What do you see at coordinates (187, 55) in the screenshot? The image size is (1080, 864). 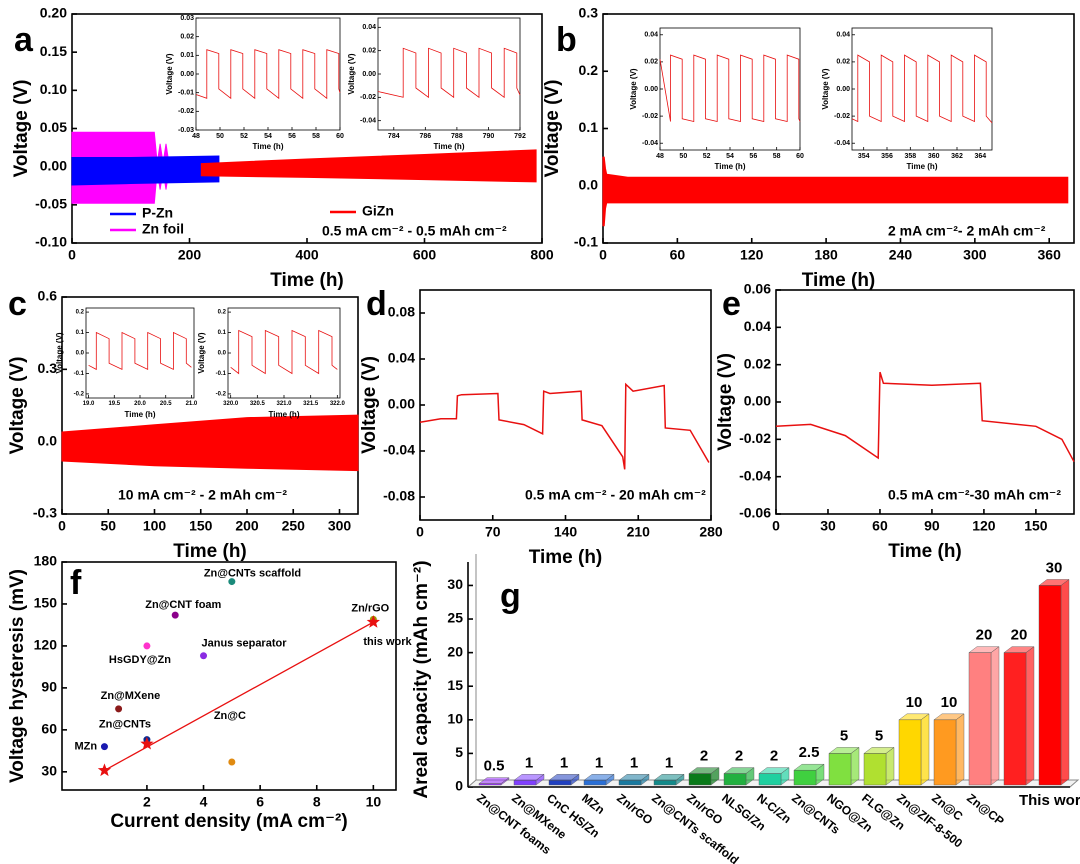 I see `y-tick-label: 0.01` at bounding box center [187, 55].